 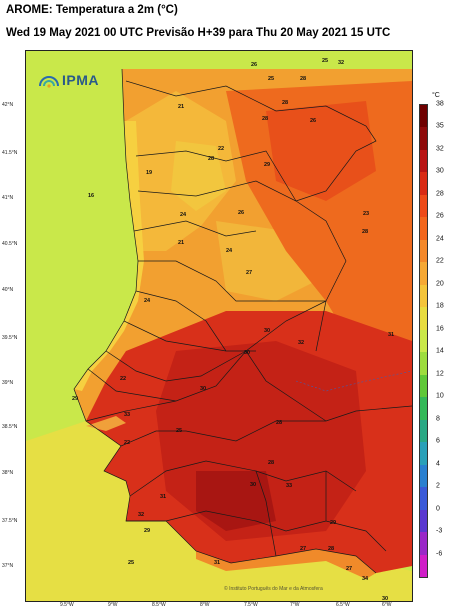 What do you see at coordinates (8, 473) in the screenshot?
I see `latitude-label: 38°N` at bounding box center [8, 473].